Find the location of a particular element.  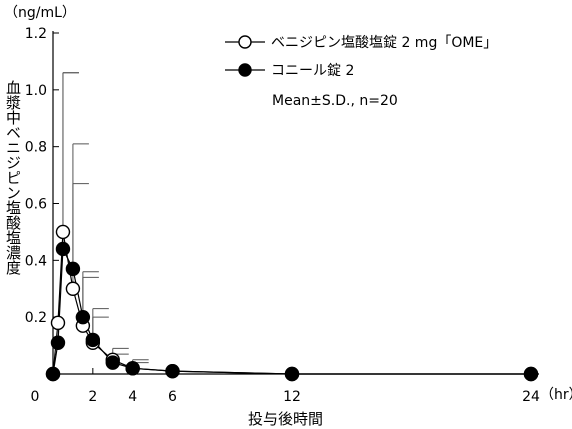

x-tick-label: 4 is located at coordinates (132, 397).